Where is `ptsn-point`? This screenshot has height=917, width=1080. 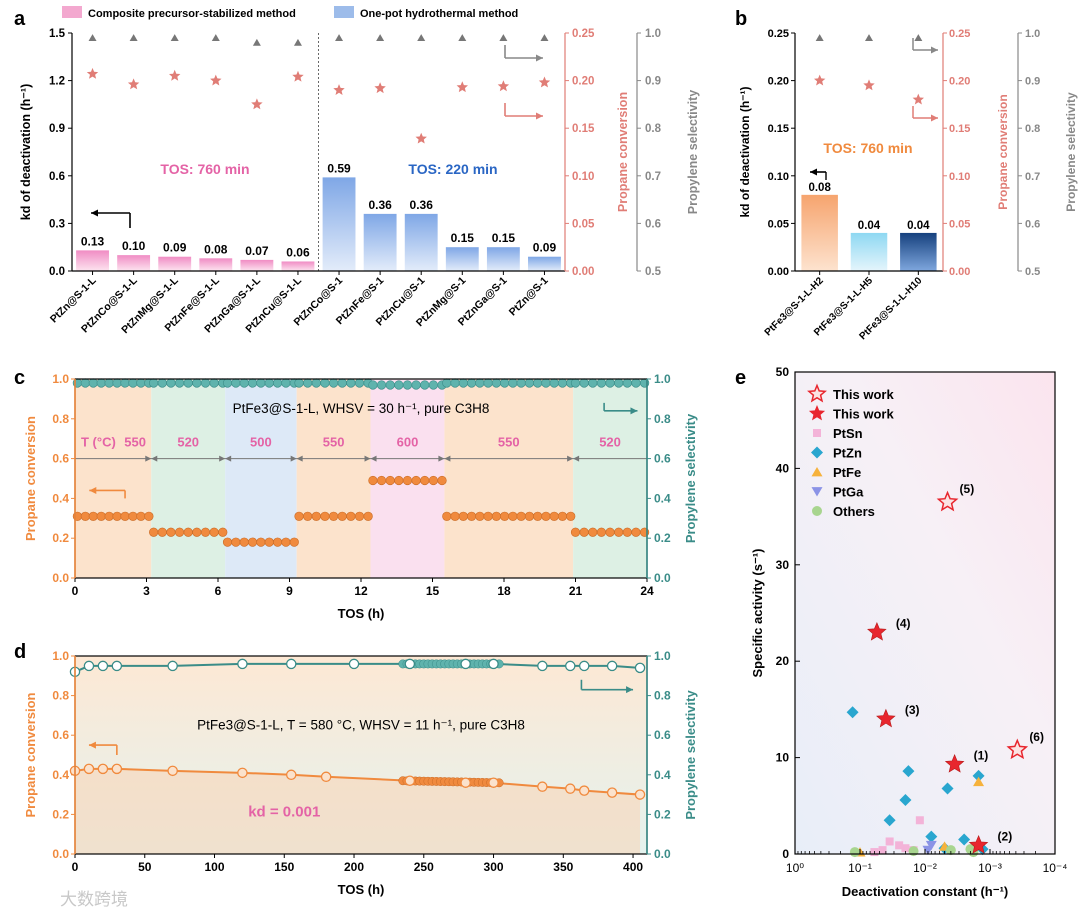 ptsn-point is located at coordinates (882, 850).